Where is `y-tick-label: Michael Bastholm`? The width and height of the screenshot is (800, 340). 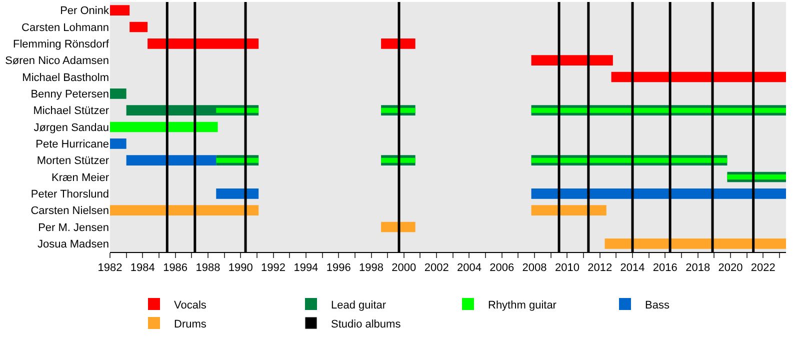 y-tick-label: Michael Bastholm is located at coordinates (65, 78).